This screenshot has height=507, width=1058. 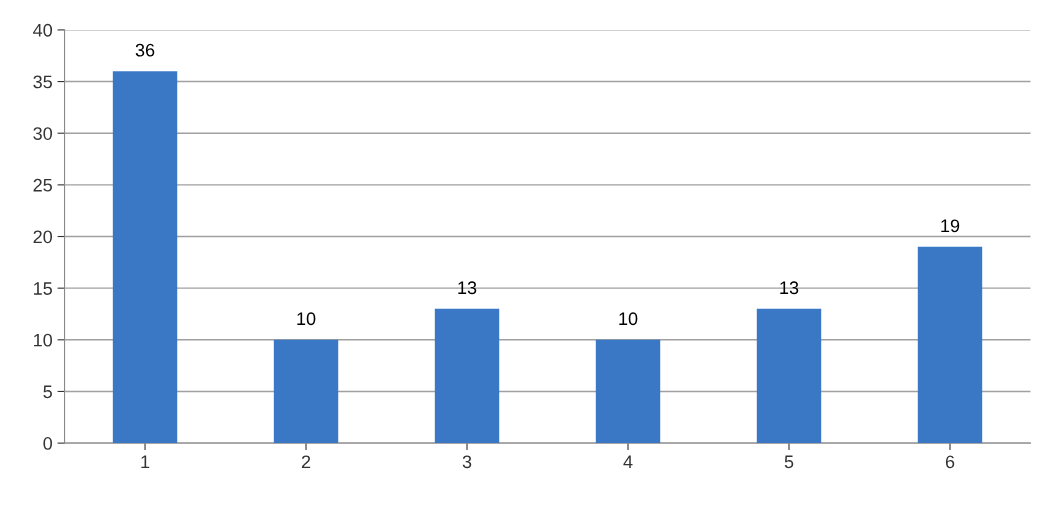 What do you see at coordinates (306, 462) in the screenshot?
I see `x-tick-label: 2` at bounding box center [306, 462].